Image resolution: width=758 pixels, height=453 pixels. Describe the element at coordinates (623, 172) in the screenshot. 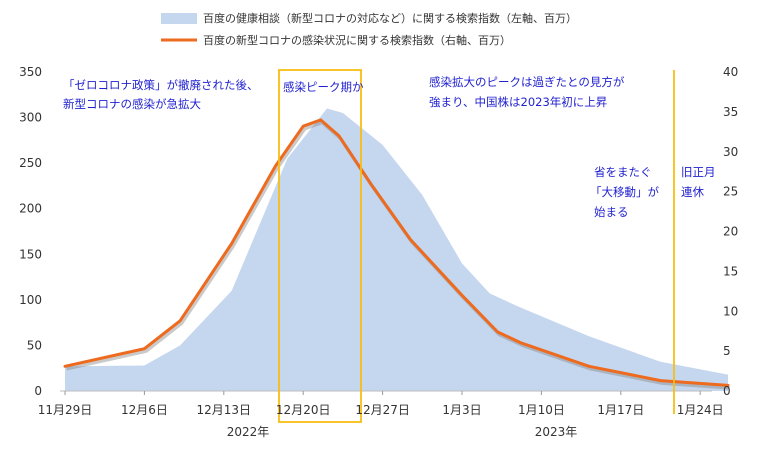

I see `annotation-travel-line1: 省をまたぐ` at that location.